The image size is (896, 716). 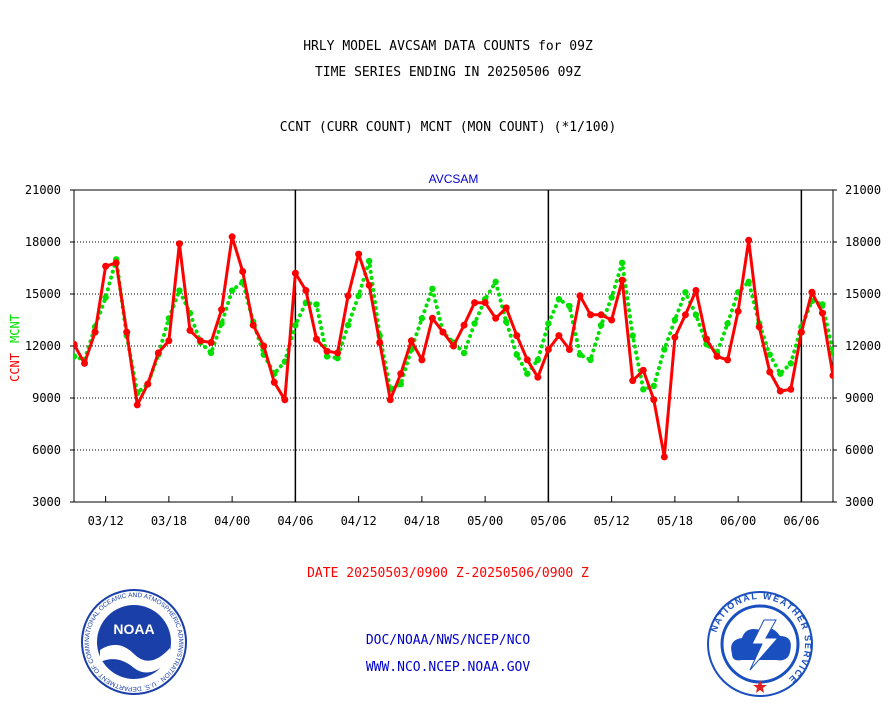 I want to click on nws-logo: NATIONAL WEATHER SERVICE, so click(x=760, y=644).